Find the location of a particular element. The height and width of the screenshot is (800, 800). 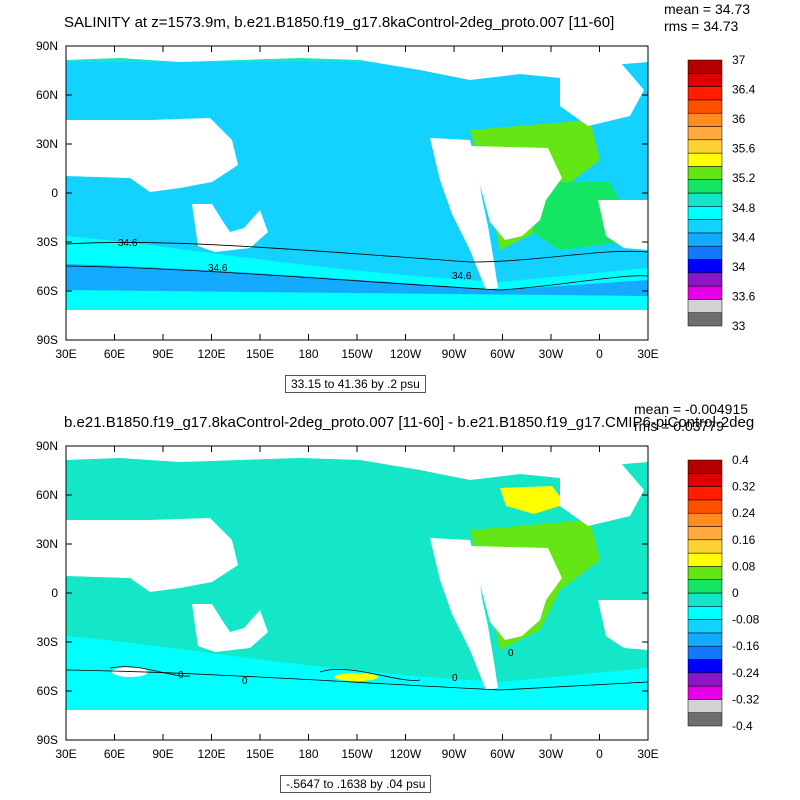

colorbar-label: 0.08 is located at coordinates (744, 566).